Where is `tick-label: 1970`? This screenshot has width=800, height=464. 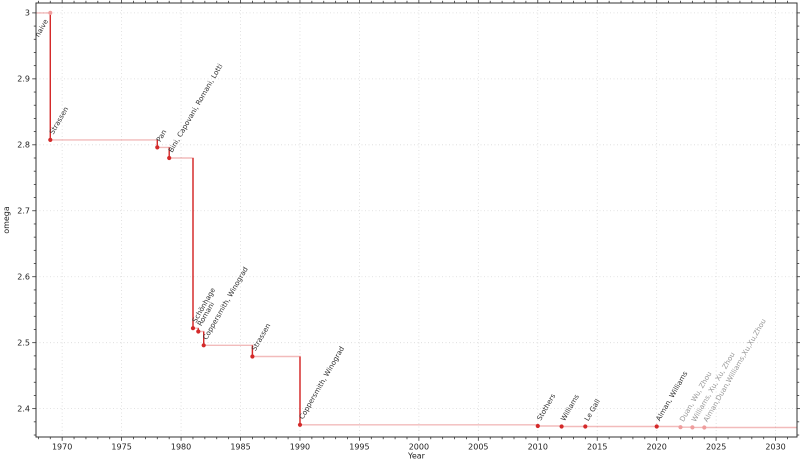
tick-label: 1970 is located at coordinates (62, 447).